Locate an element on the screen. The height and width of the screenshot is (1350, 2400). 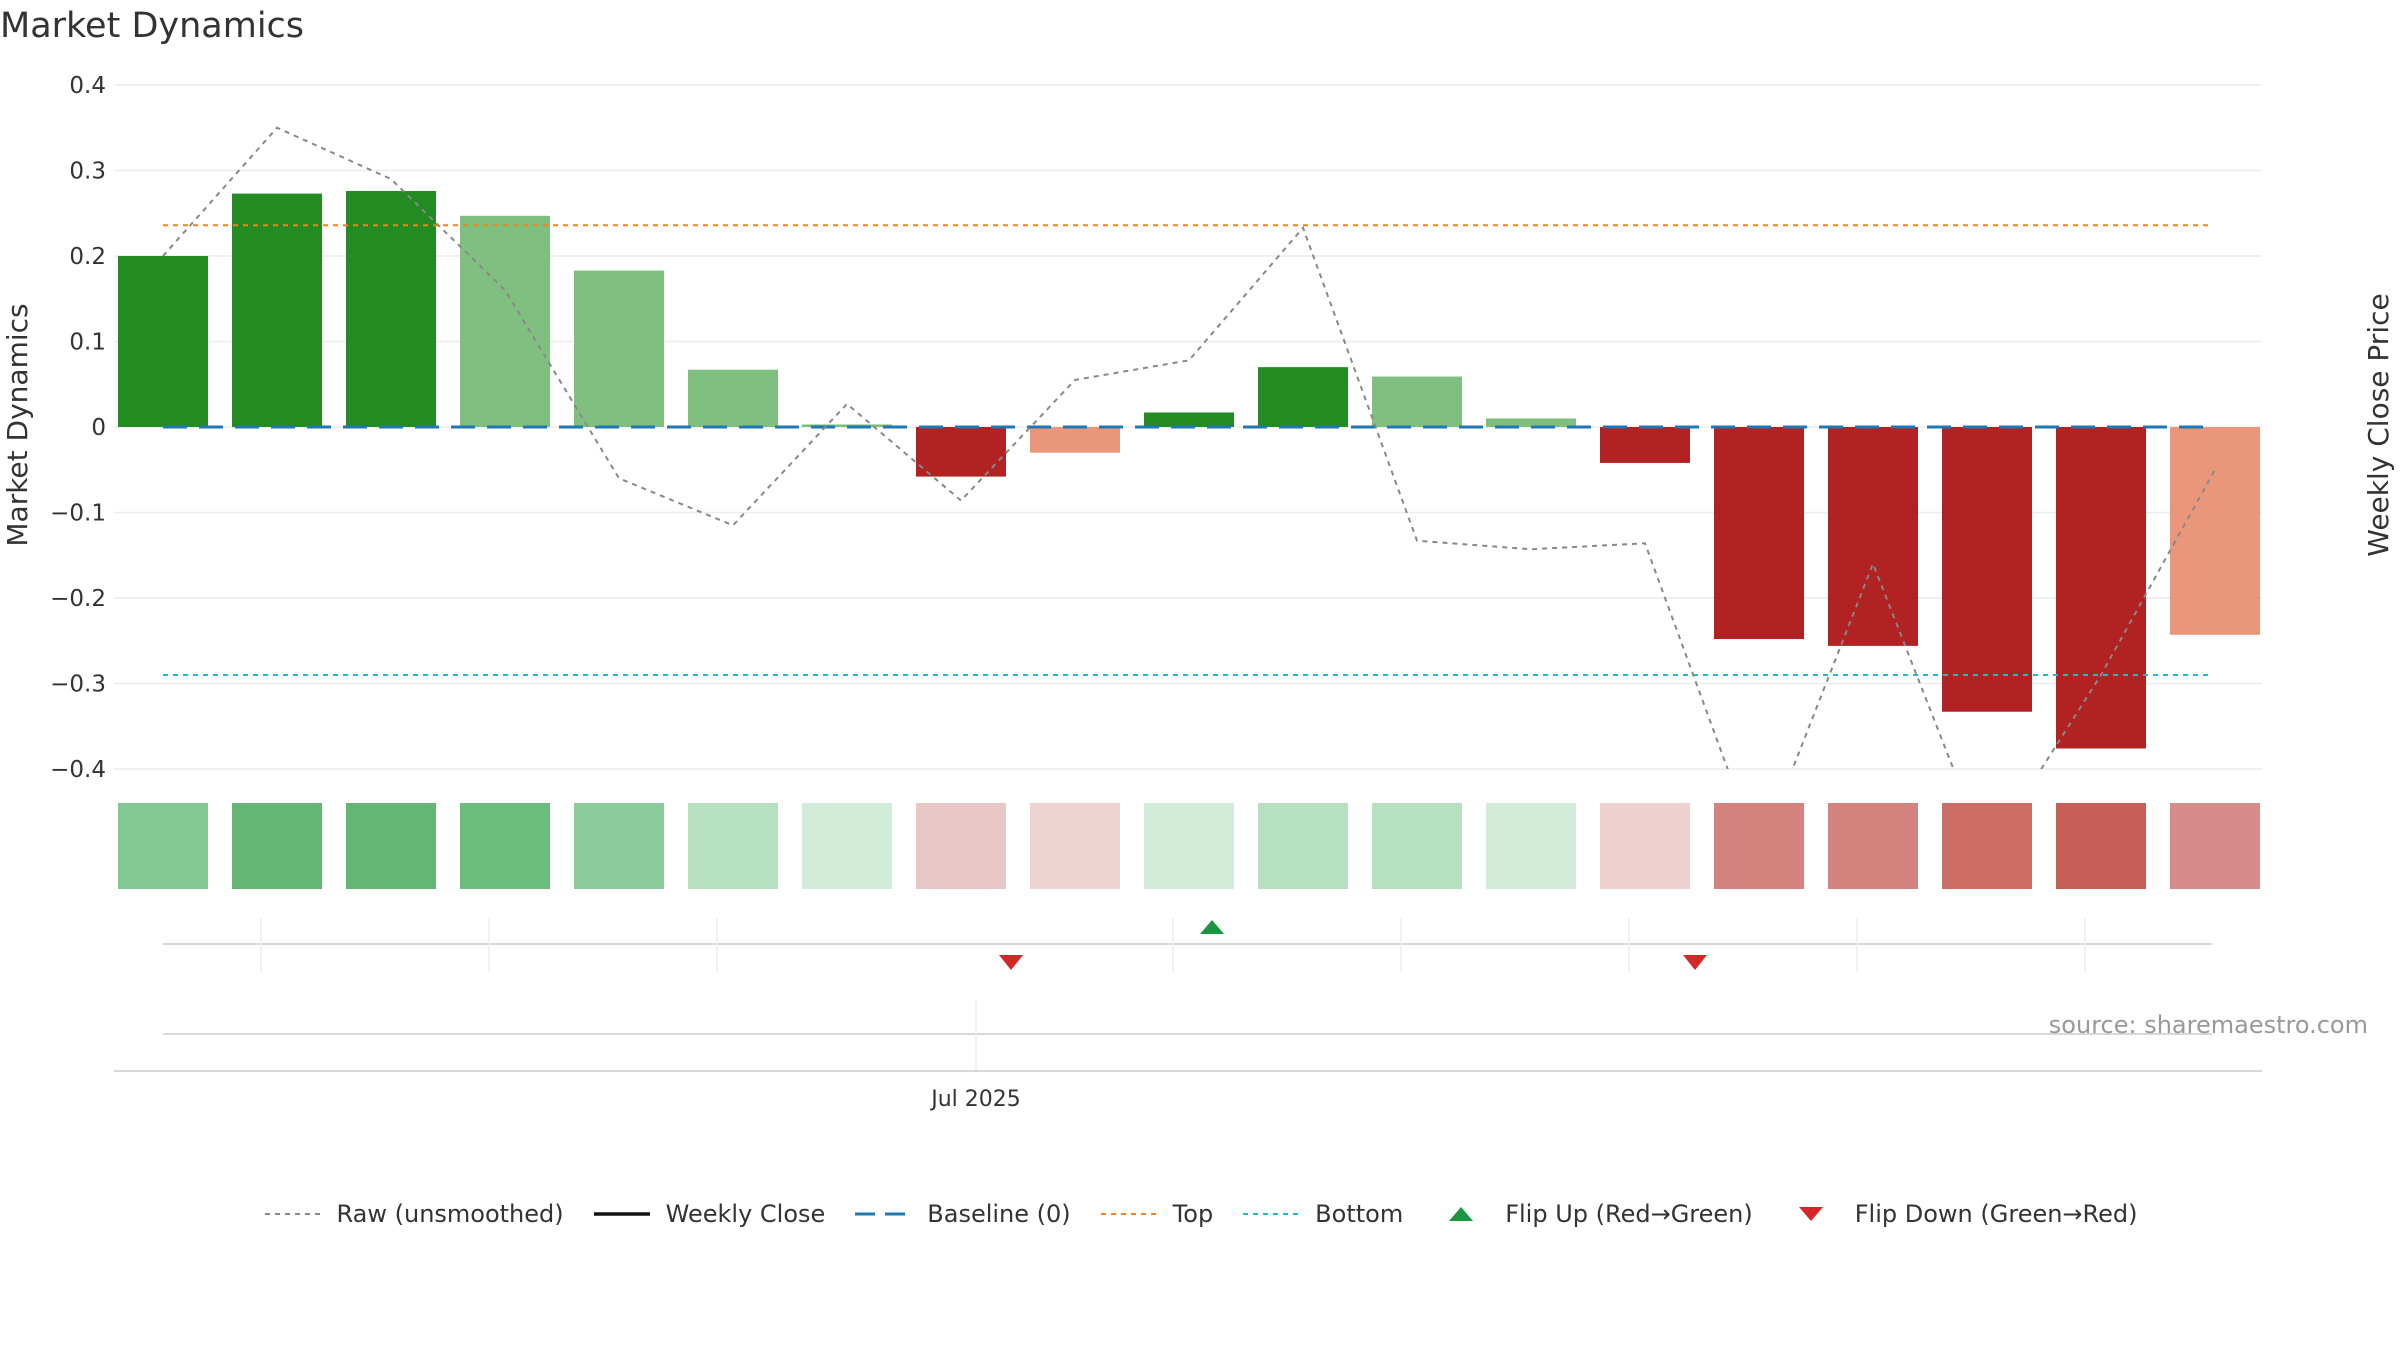
legend-item-flipdown: Flip Down (Green→Red) is located at coordinates (1959, 1214).